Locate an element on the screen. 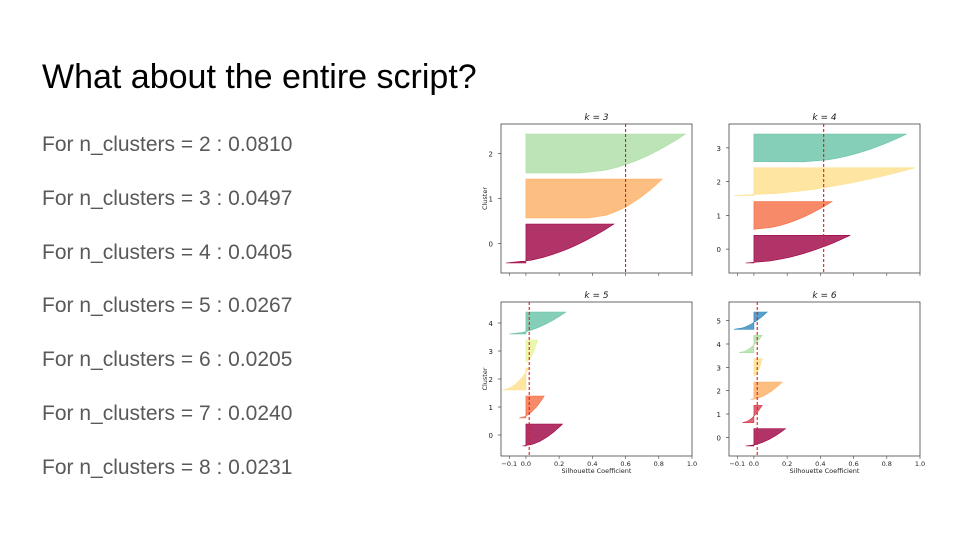  score-item: For n_clusters = 8 : 0.0231 is located at coordinates (167, 467).